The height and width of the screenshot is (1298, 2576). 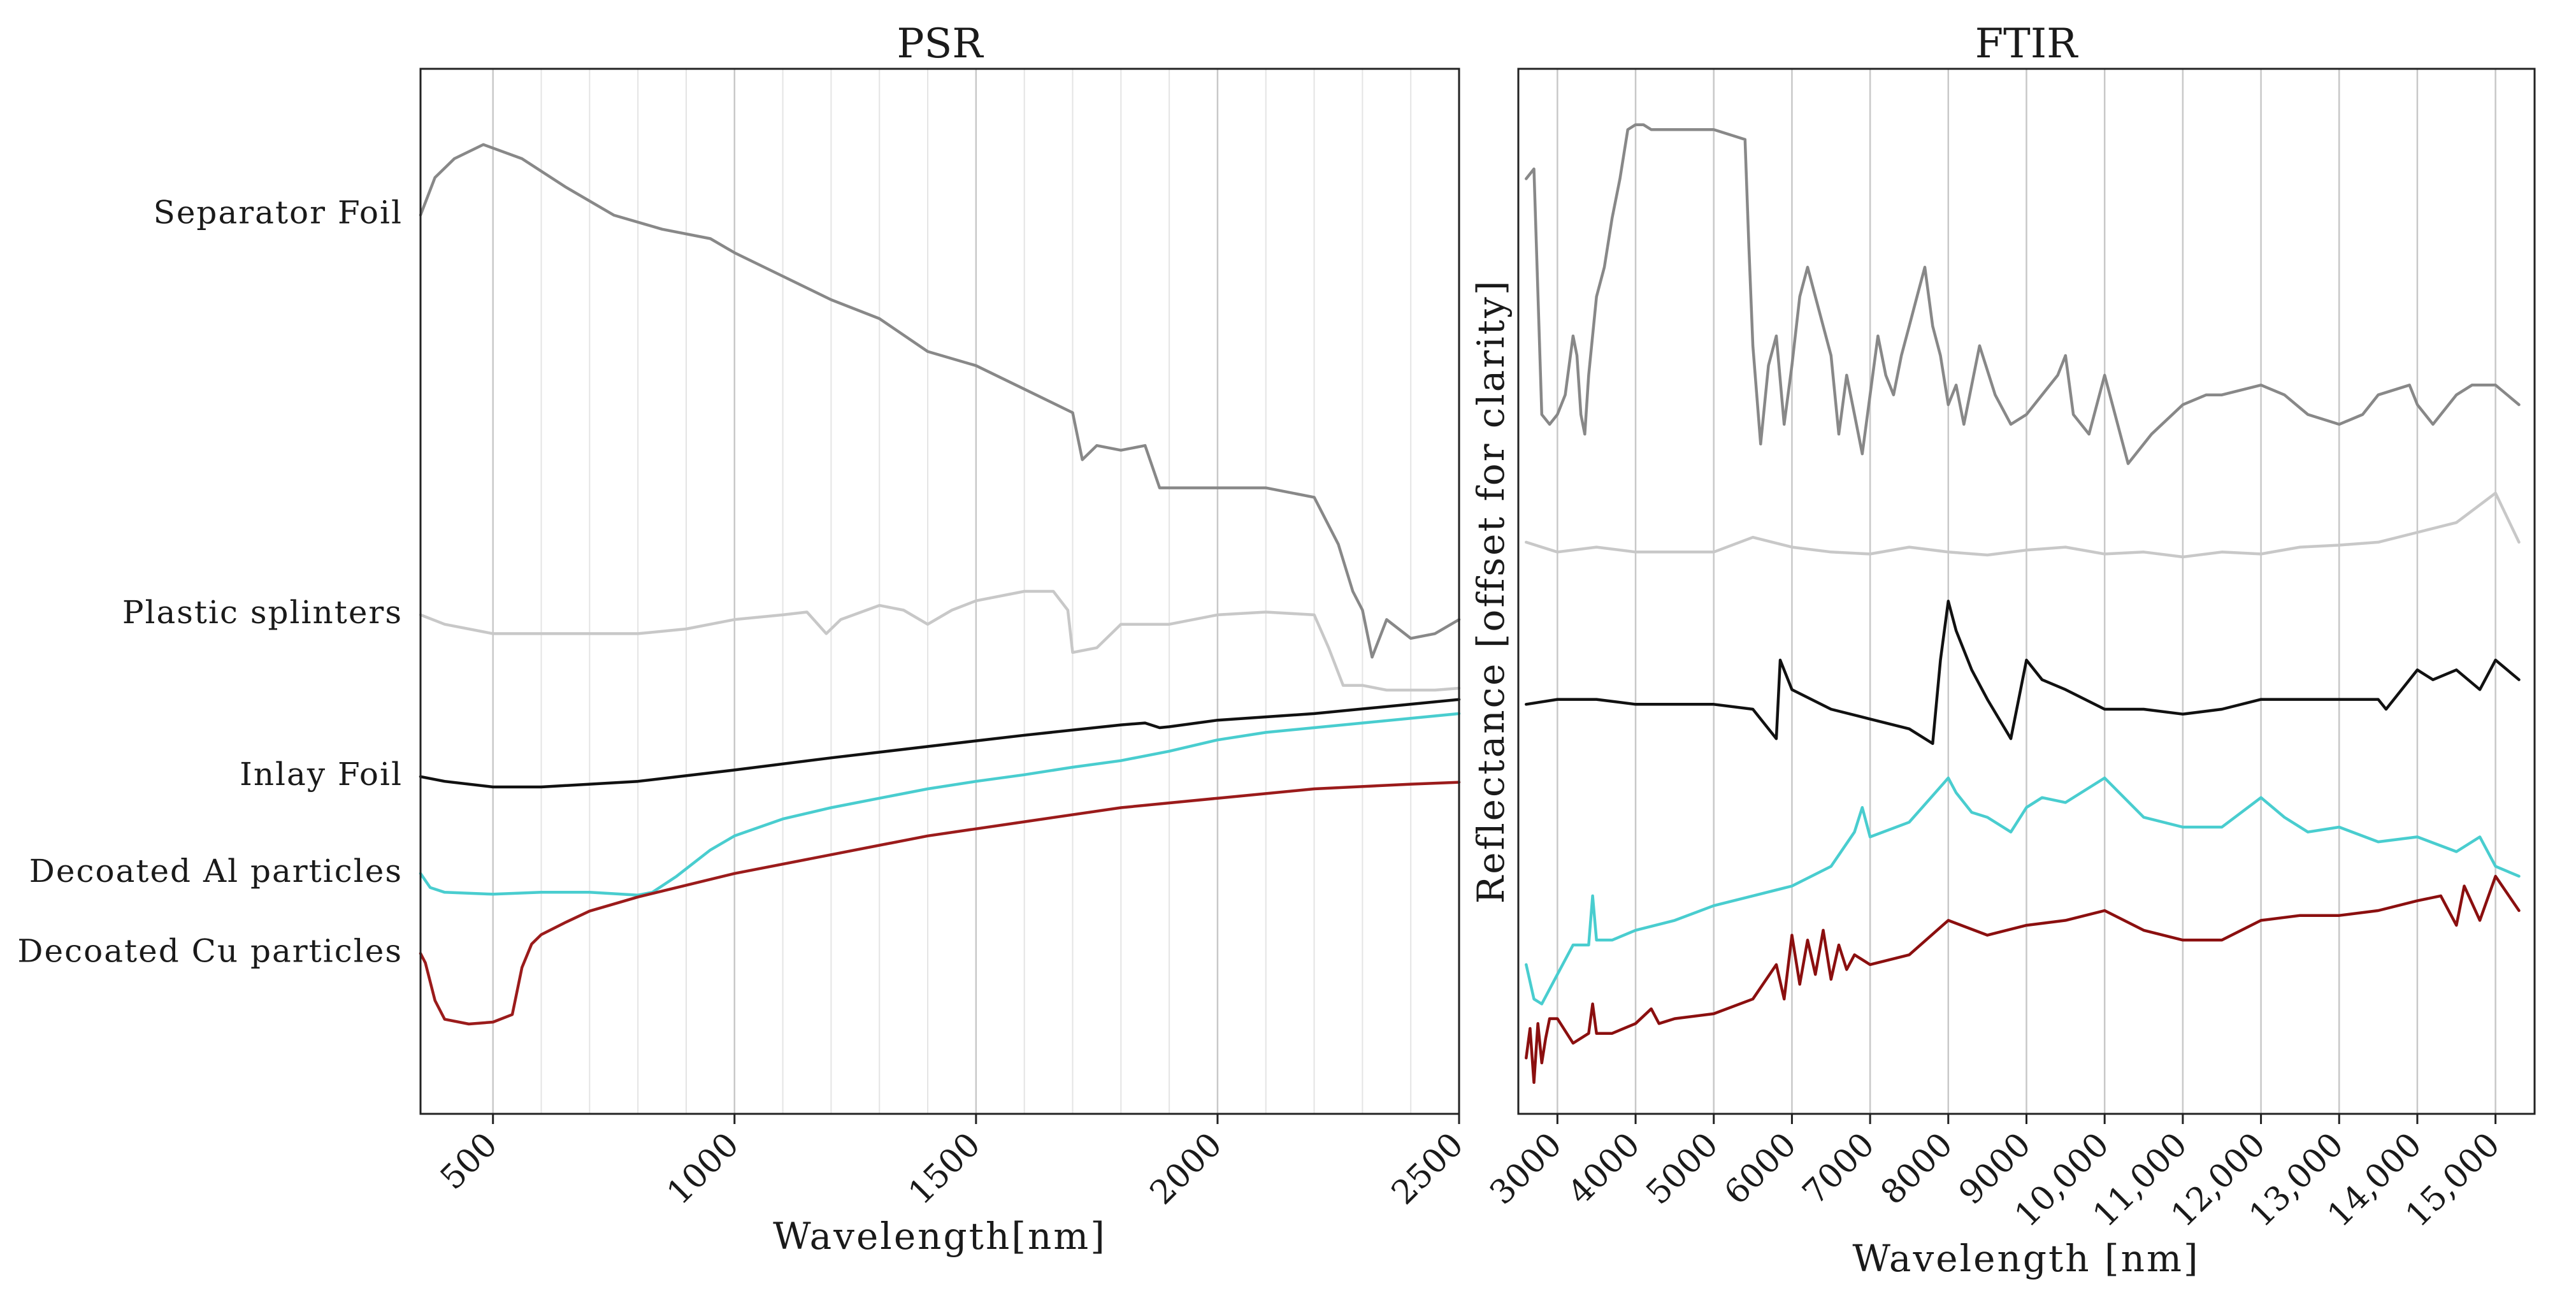 What do you see at coordinates (2026, 1258) in the screenshot?
I see `ftir-x-axis-title: Wavelength [nm]` at bounding box center [2026, 1258].